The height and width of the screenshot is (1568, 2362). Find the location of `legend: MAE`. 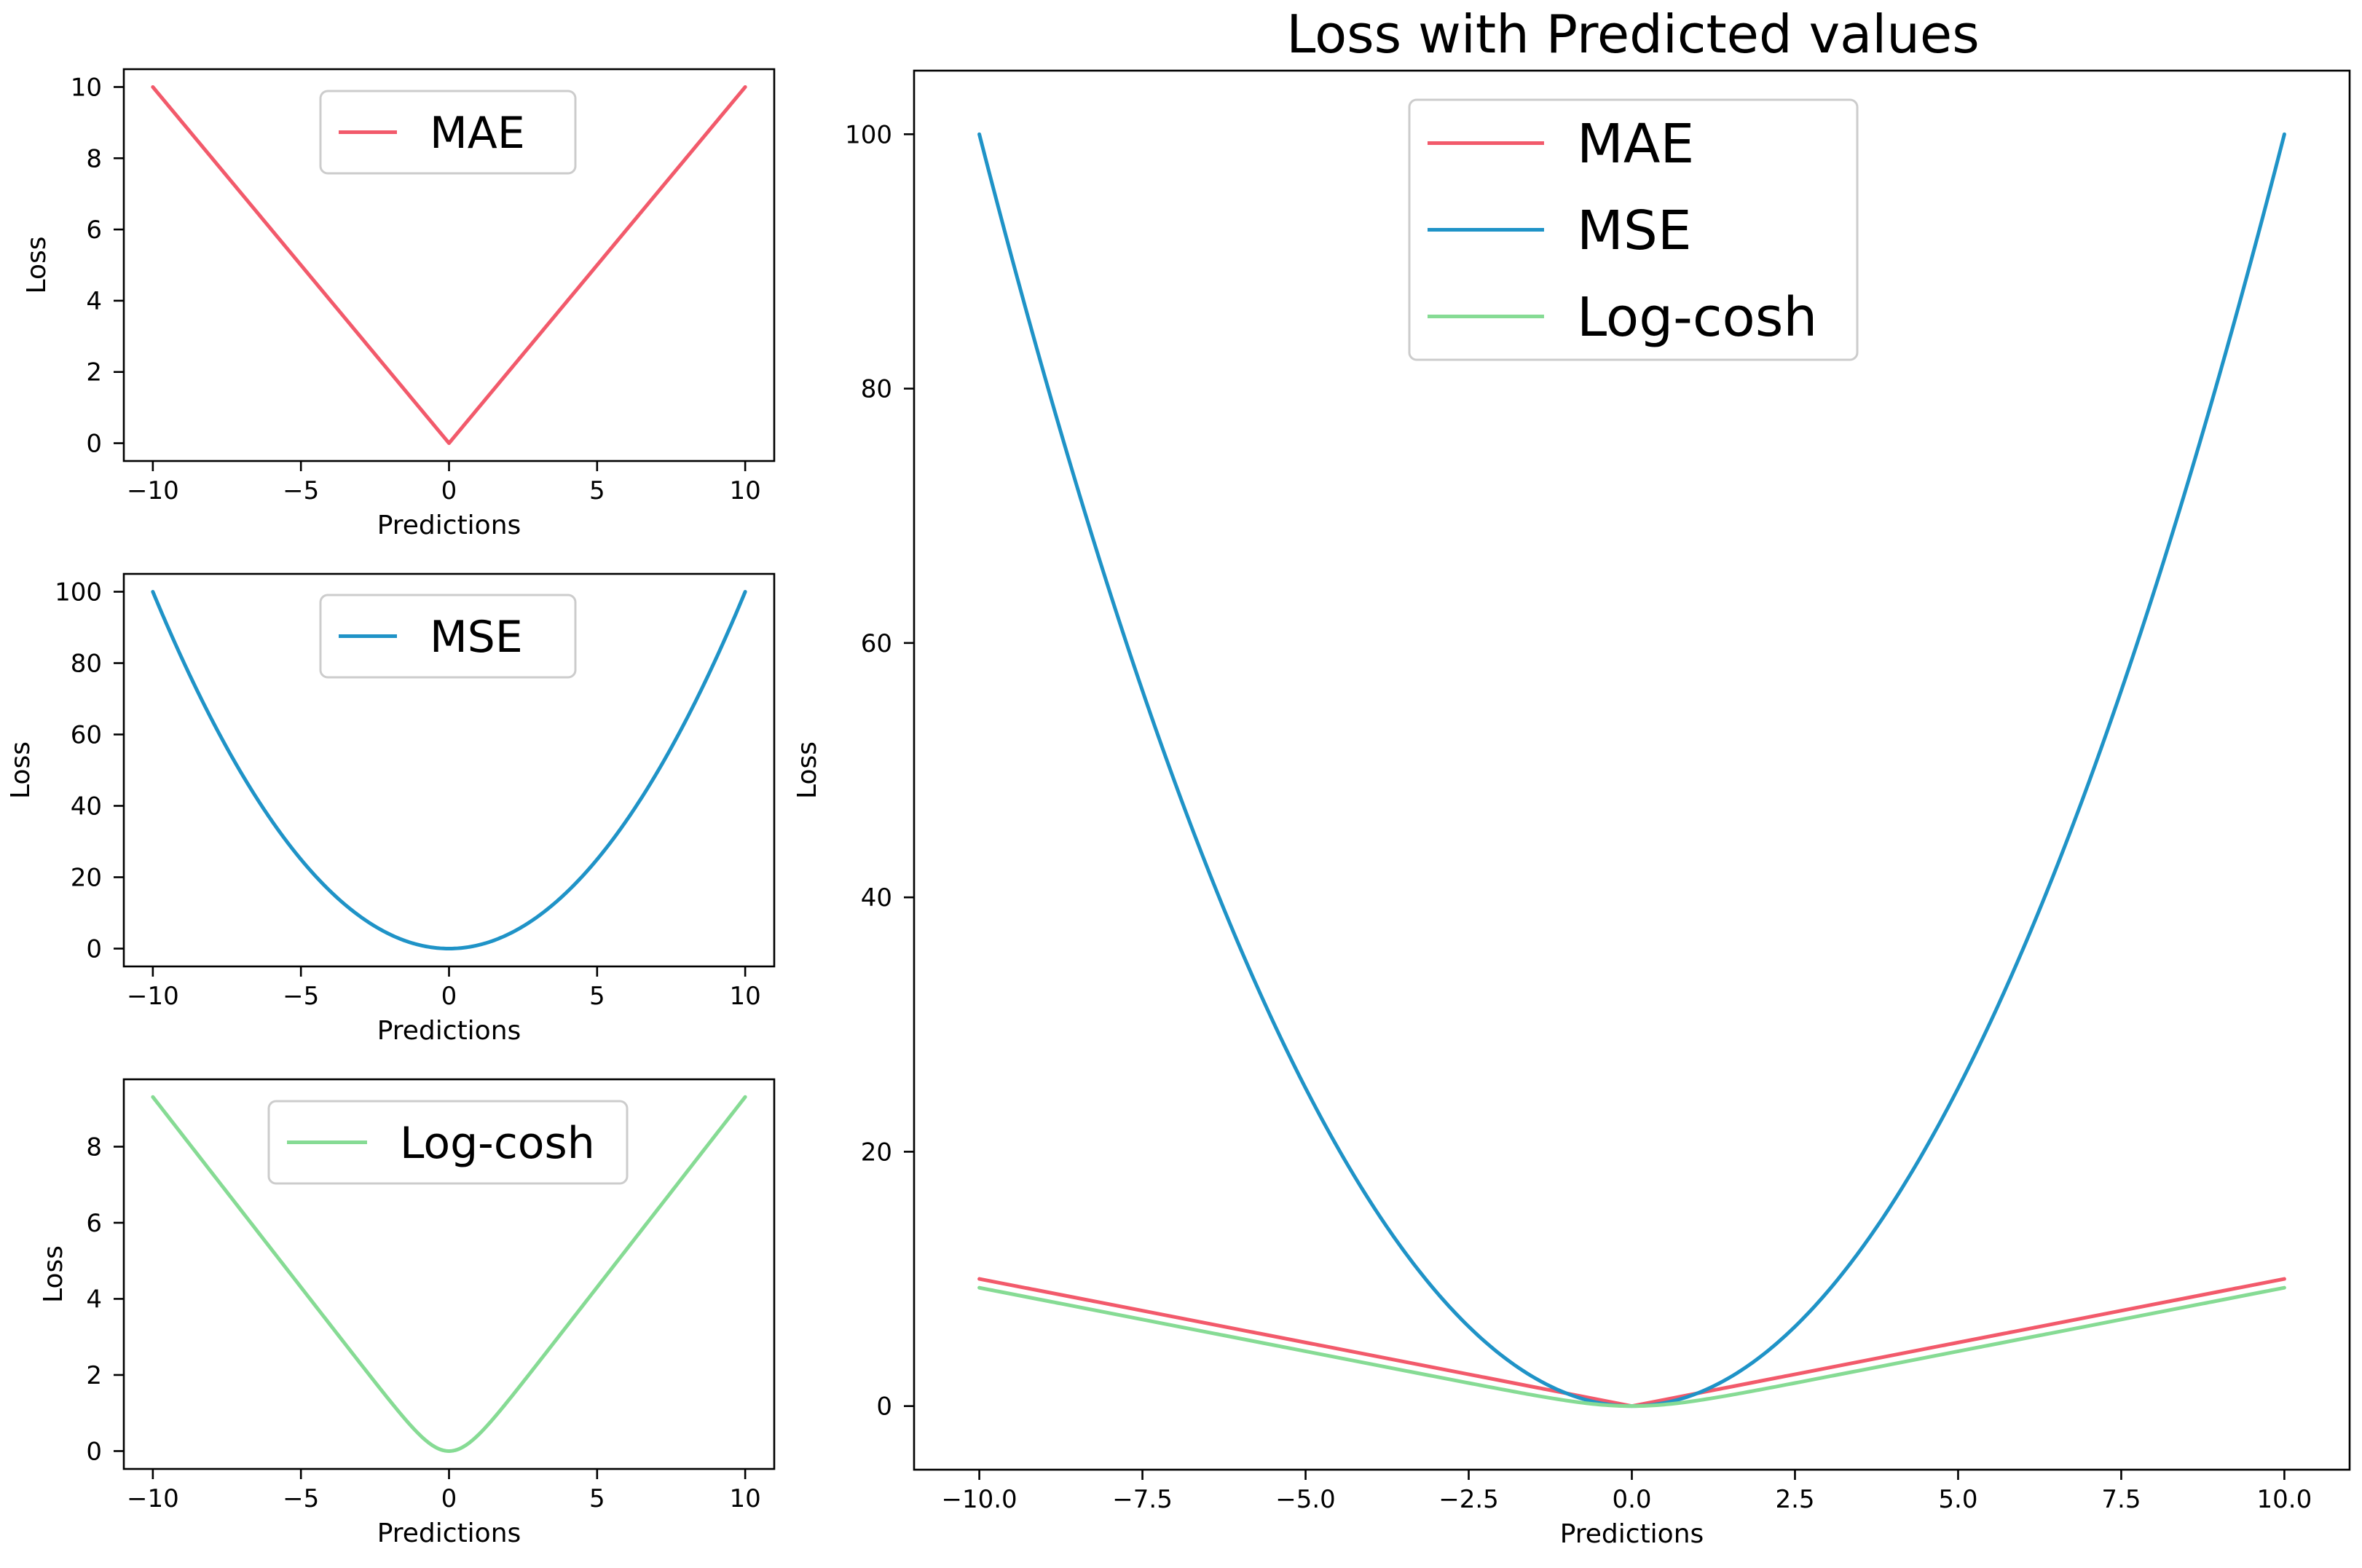

legend: MAE is located at coordinates (448, 132).